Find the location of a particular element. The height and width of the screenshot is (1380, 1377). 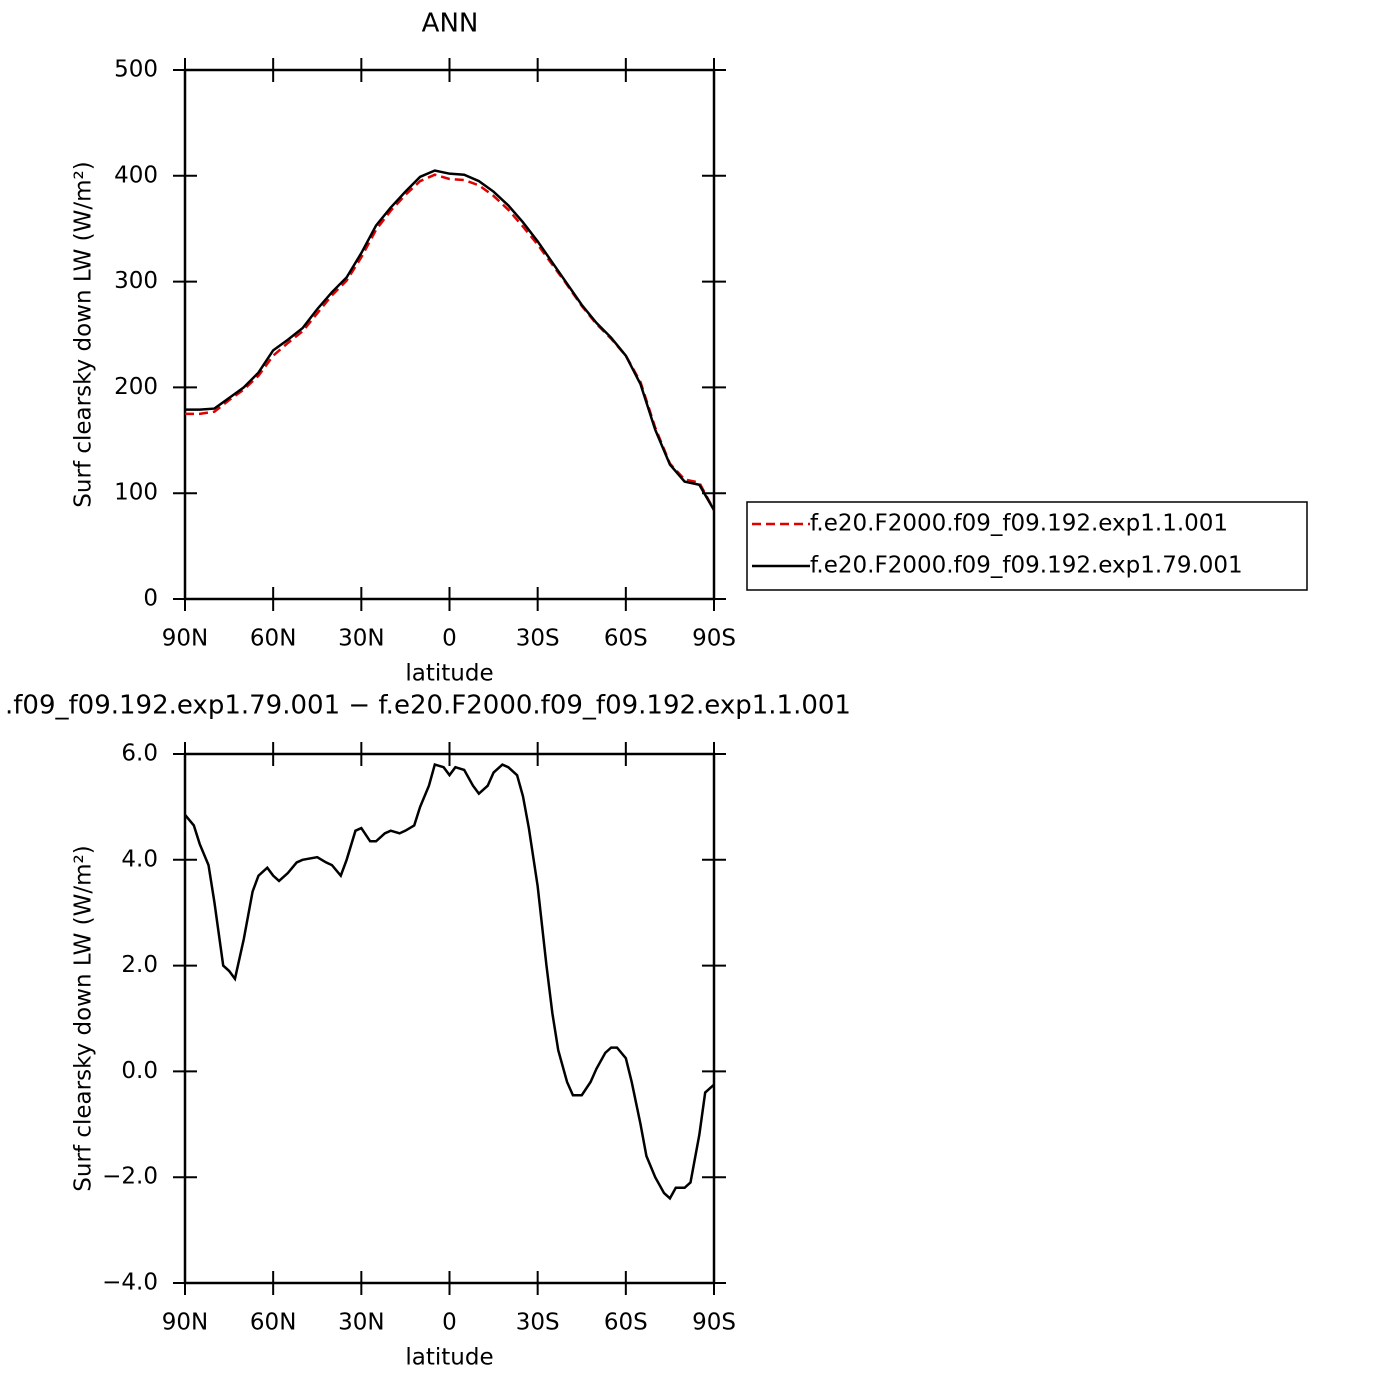

y-tick-label: 0 is located at coordinates (150, 599).